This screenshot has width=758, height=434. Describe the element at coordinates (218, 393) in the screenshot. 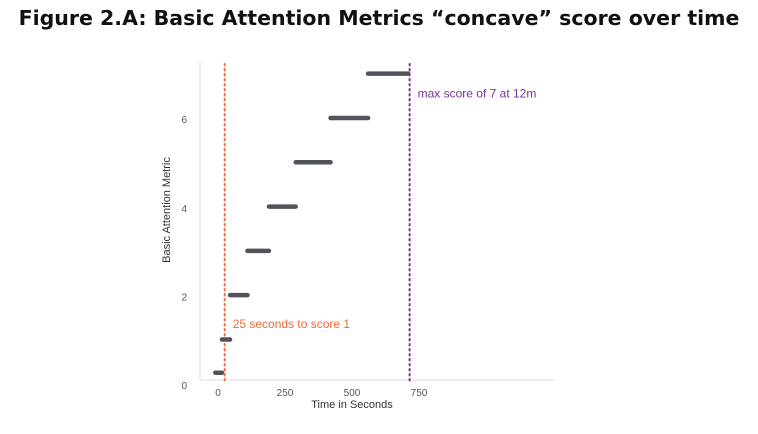

I see `x-tick-label: 0` at that location.